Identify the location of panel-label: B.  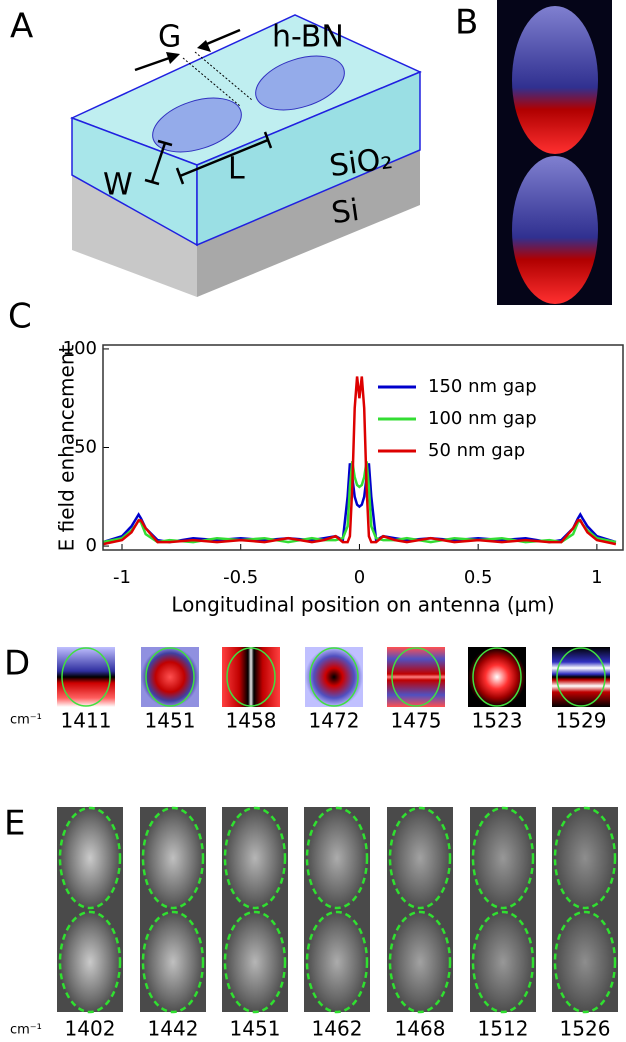
(466, 23).